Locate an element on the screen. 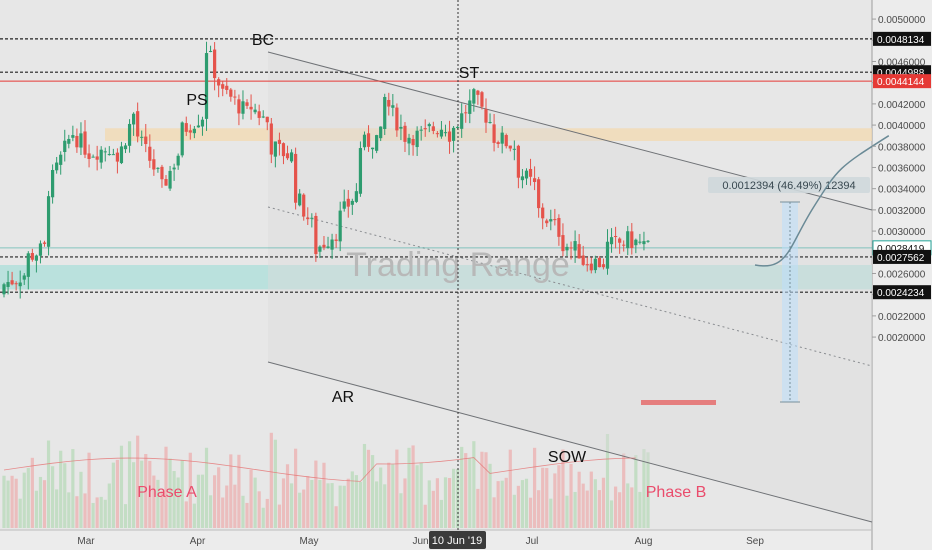 The image size is (932, 550). y-tick-label: 0.0020000 is located at coordinates (902, 338).